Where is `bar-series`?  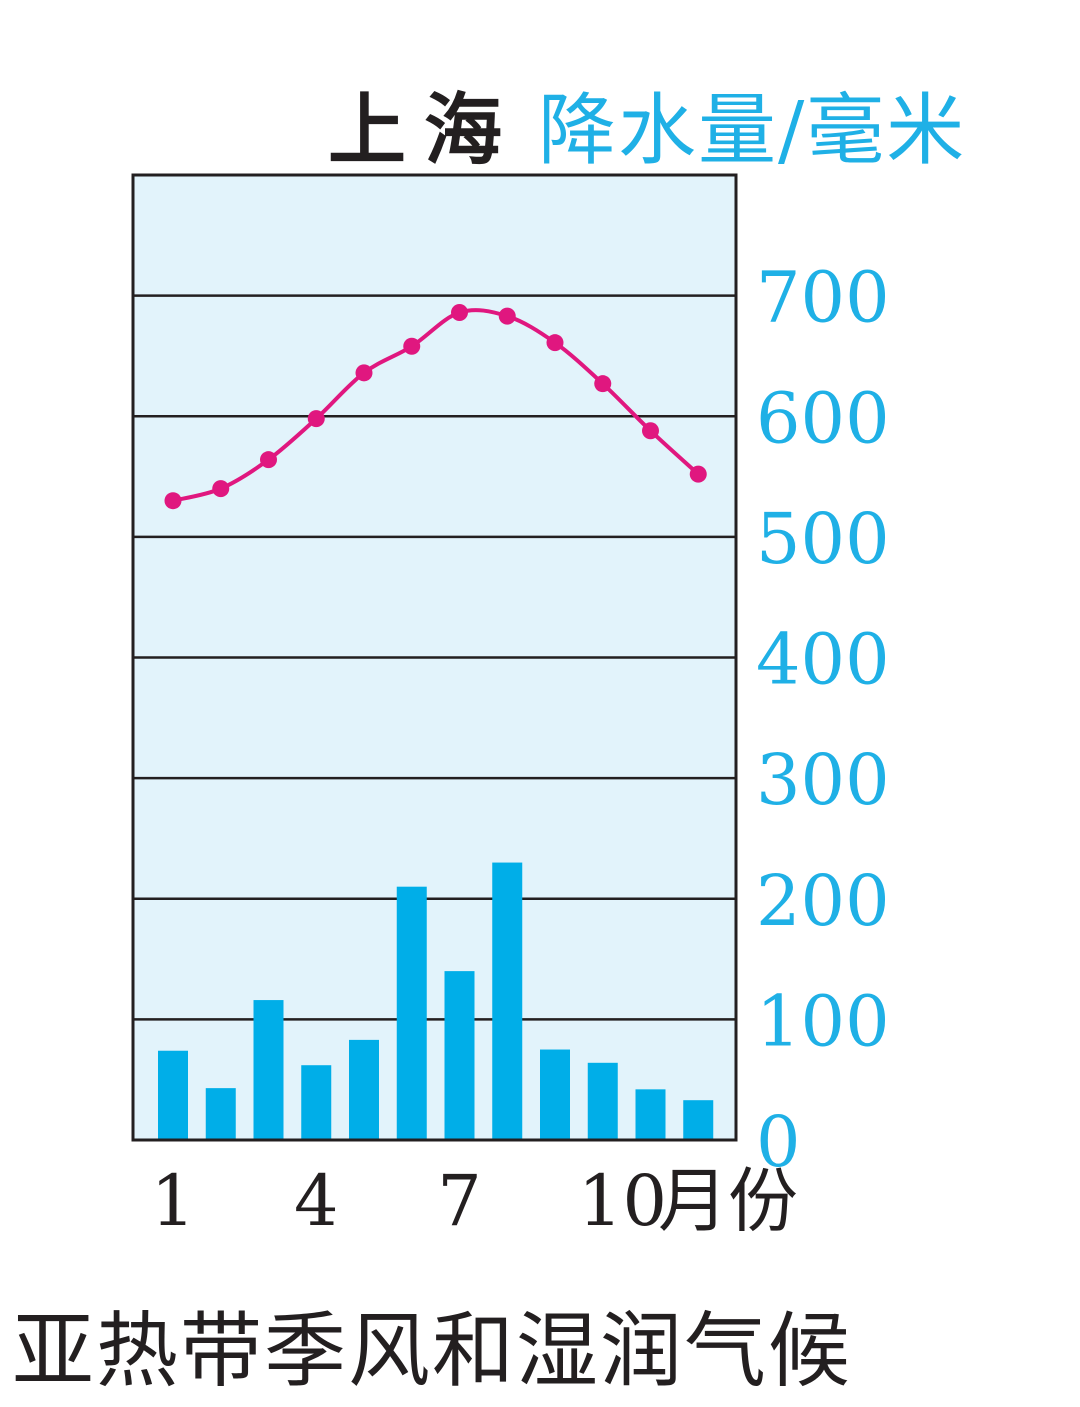 bar-series is located at coordinates (436, 1001).